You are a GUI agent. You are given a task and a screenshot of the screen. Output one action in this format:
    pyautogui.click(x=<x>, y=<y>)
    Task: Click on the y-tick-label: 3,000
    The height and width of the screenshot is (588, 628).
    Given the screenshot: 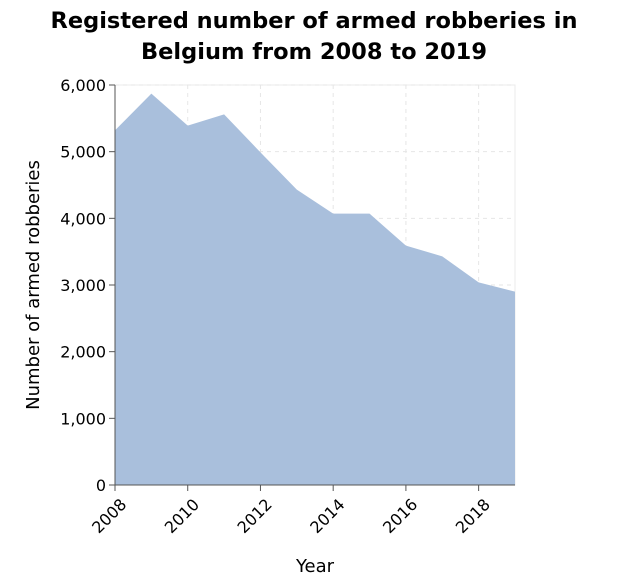 What is the action you would take?
    pyautogui.click(x=83, y=285)
    